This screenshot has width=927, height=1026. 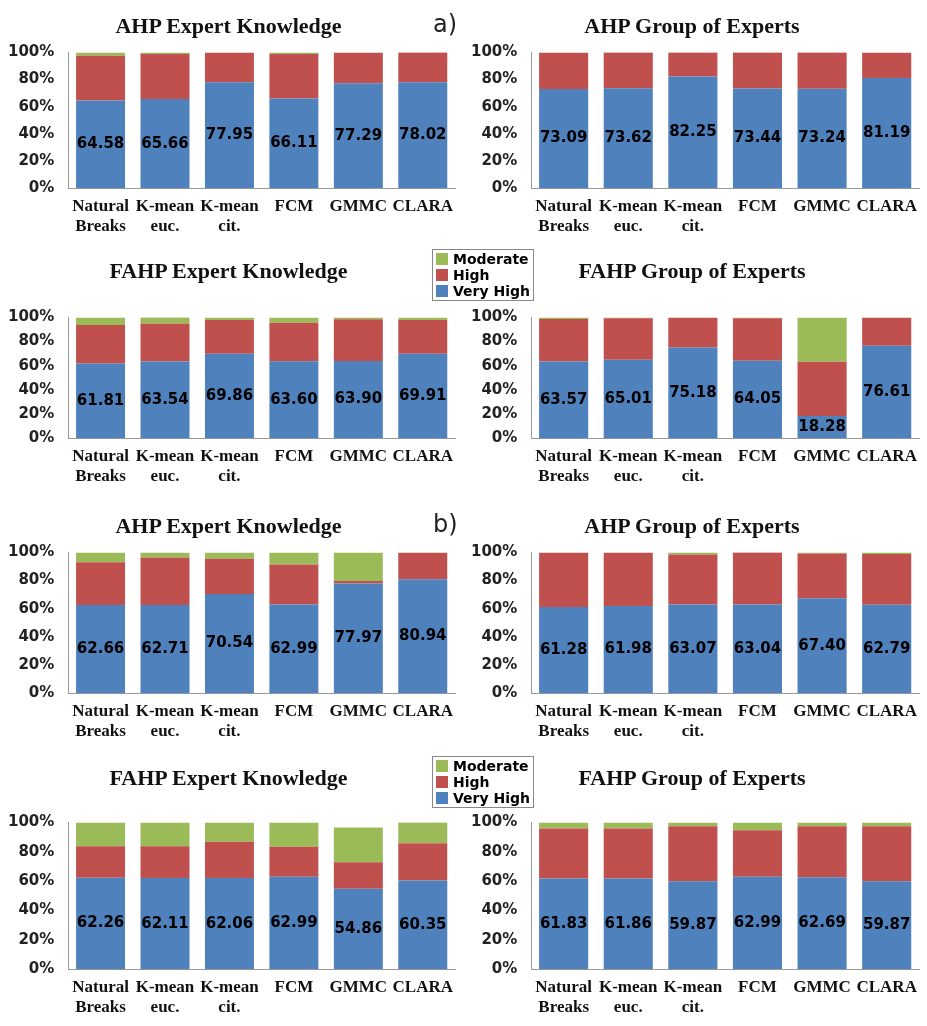 What do you see at coordinates (358, 134) in the screenshot?
I see `data-label: 77.29` at bounding box center [358, 134].